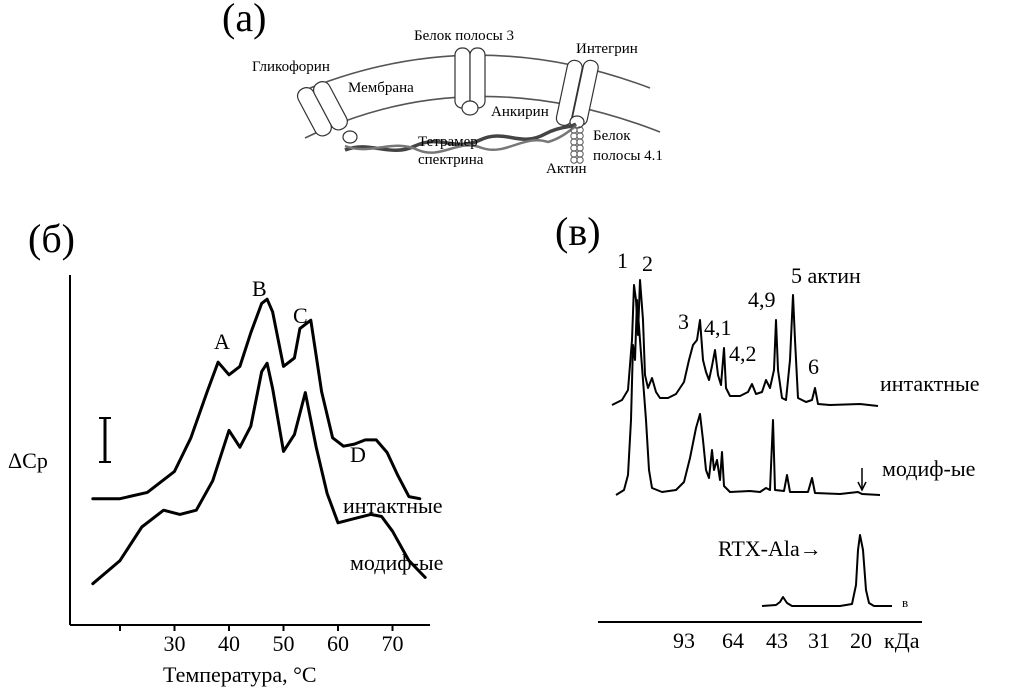 The width and height of the screenshot is (1036, 699). What do you see at coordinates (520, 112) in the screenshot?
I see `label-ankyrin: Анкирин` at bounding box center [520, 112].